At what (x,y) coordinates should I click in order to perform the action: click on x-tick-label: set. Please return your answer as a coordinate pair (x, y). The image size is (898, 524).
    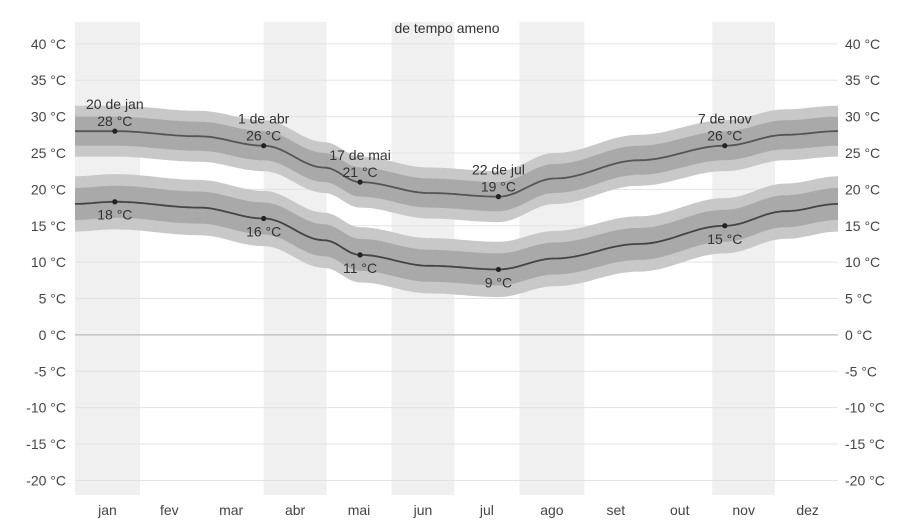
    Looking at the image, I should click on (615, 510).